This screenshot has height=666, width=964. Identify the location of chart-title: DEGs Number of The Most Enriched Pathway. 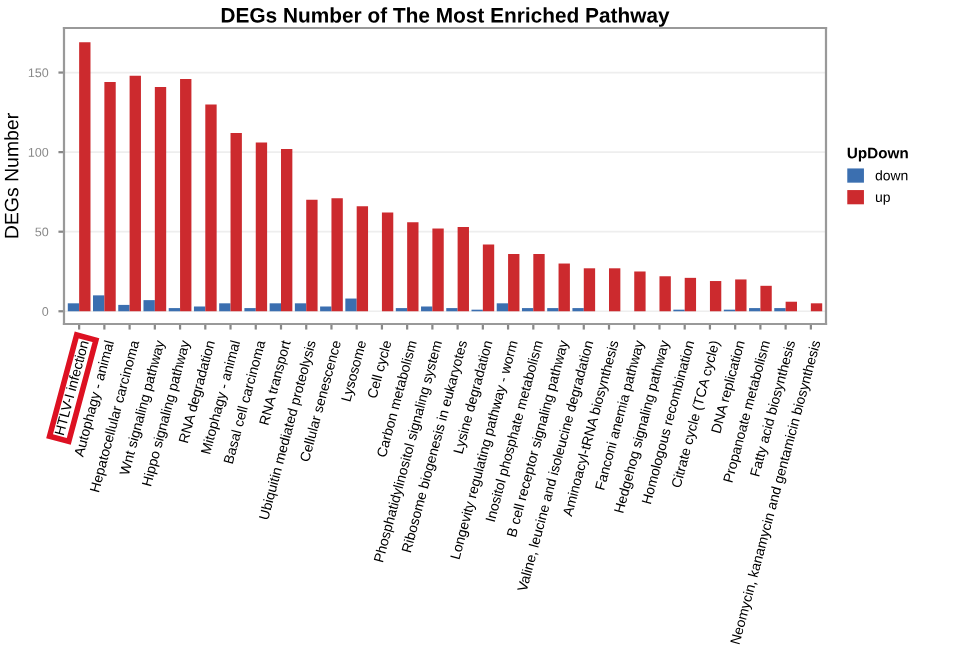
(445, 17).